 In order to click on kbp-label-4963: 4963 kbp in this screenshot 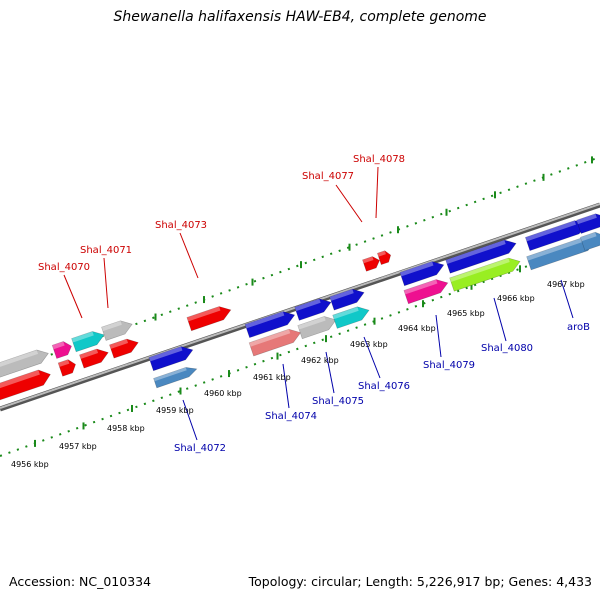, I will do `click(369, 344)`.